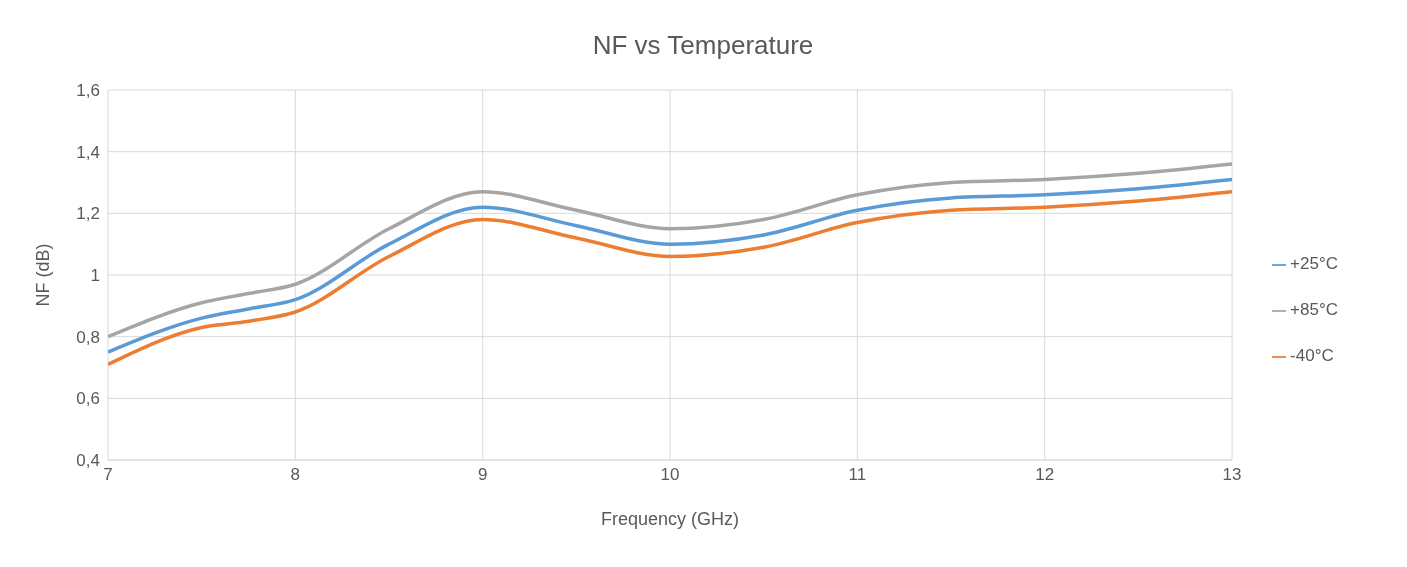 Image resolution: width=1407 pixels, height=567 pixels. I want to click on y-tick-label: 0,6, so click(88, 399).